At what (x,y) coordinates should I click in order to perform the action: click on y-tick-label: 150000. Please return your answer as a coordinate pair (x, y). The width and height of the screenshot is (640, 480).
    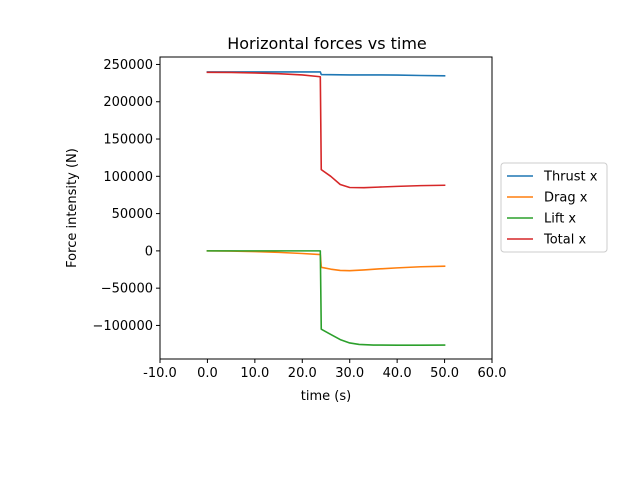
    Looking at the image, I should click on (128, 140).